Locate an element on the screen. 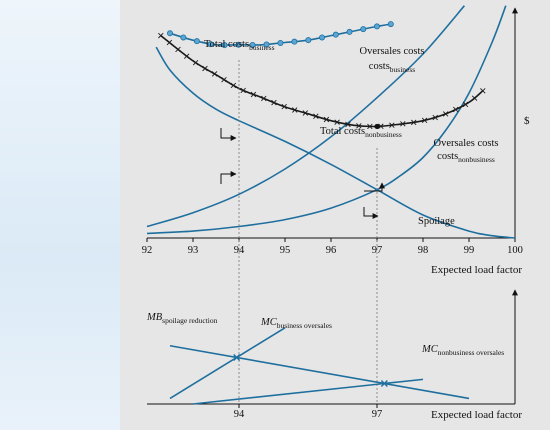 The image size is (550, 434). mc-business-oversales-line is located at coordinates (227, 363).